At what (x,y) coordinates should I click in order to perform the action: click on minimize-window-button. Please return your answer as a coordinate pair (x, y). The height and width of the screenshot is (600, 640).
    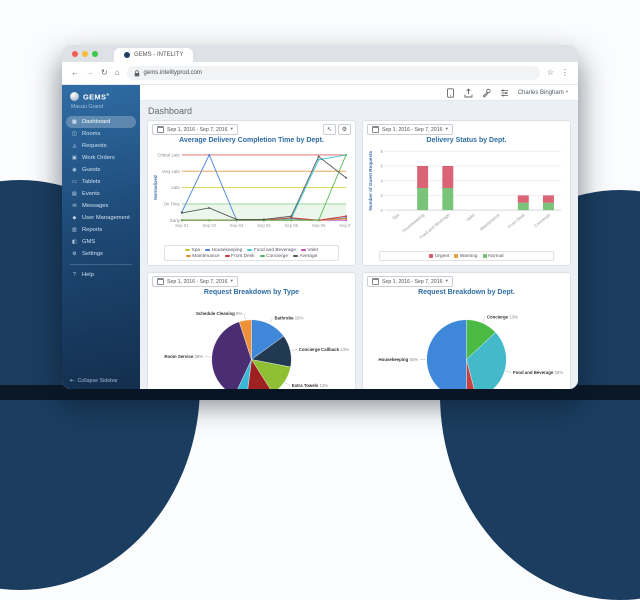
    Looking at the image, I should click on (85, 54).